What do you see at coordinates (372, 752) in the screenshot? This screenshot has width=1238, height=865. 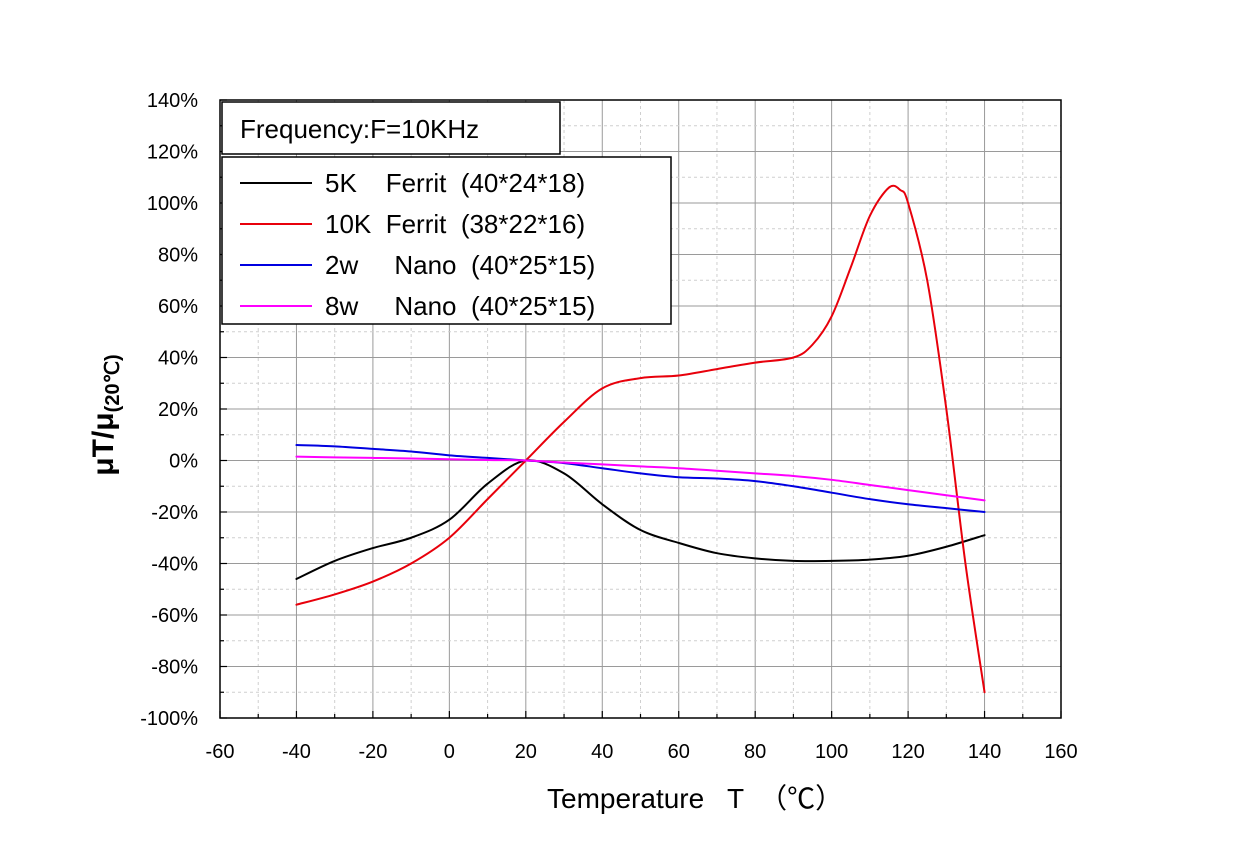 I see `x-tick-label: -20` at bounding box center [372, 752].